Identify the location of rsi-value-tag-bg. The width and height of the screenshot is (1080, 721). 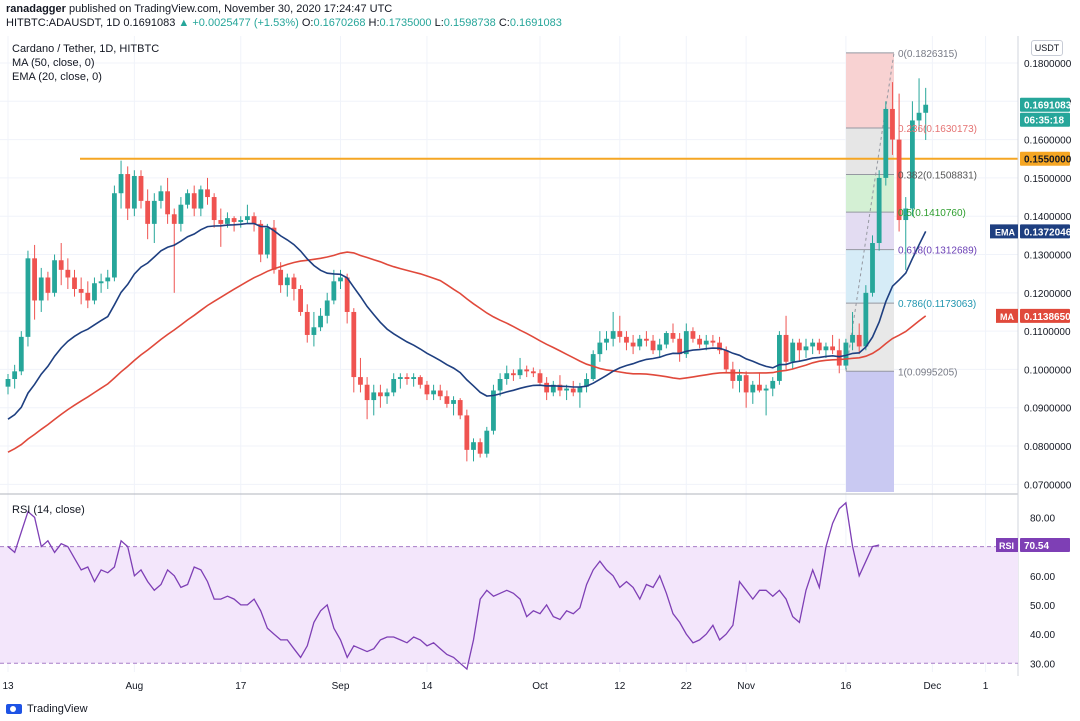
(1045, 545).